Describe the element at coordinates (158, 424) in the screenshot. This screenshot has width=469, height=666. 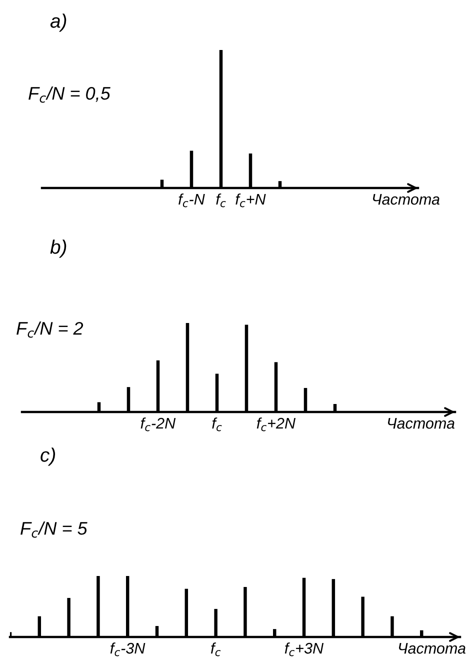
I see `x-tick-label: f$_{c}$-2N` at that location.